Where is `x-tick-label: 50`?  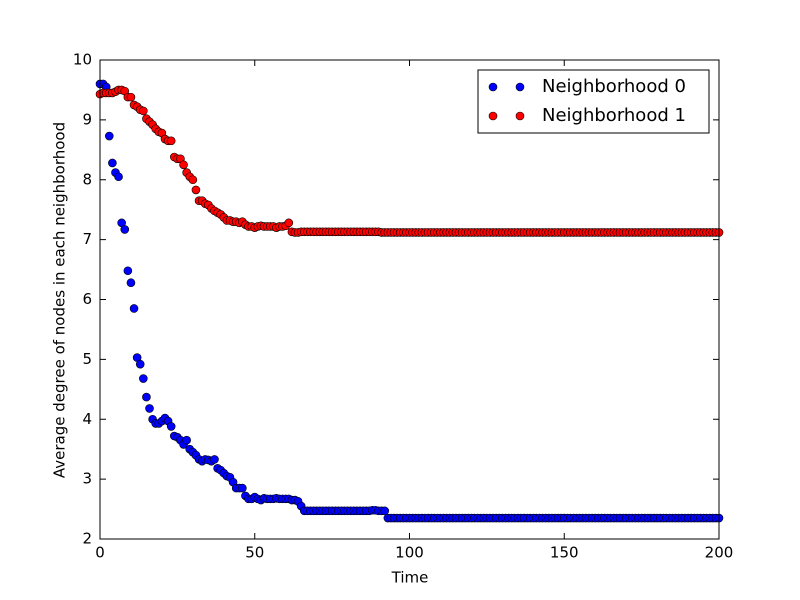
x-tick-label: 50 is located at coordinates (254, 553).